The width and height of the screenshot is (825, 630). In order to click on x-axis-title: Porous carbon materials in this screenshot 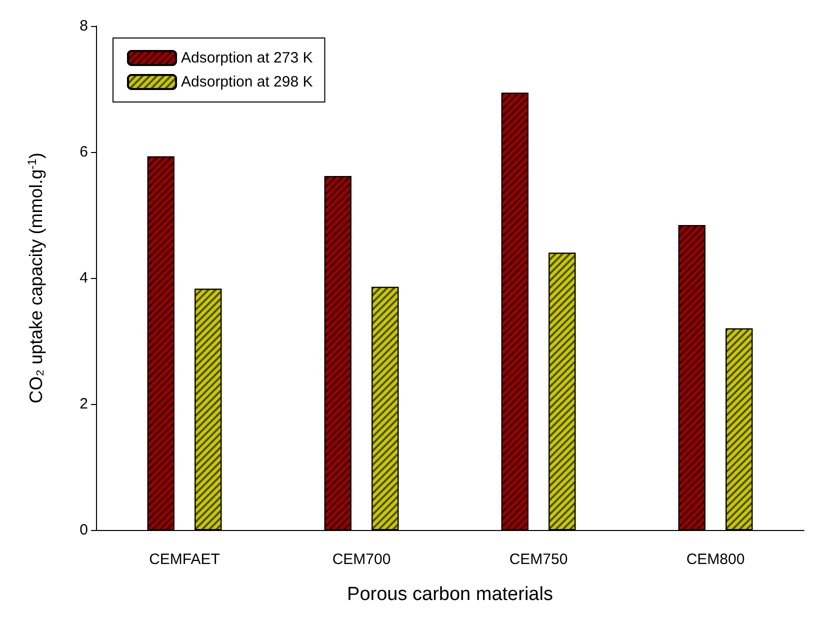, I will do `click(450, 594)`.